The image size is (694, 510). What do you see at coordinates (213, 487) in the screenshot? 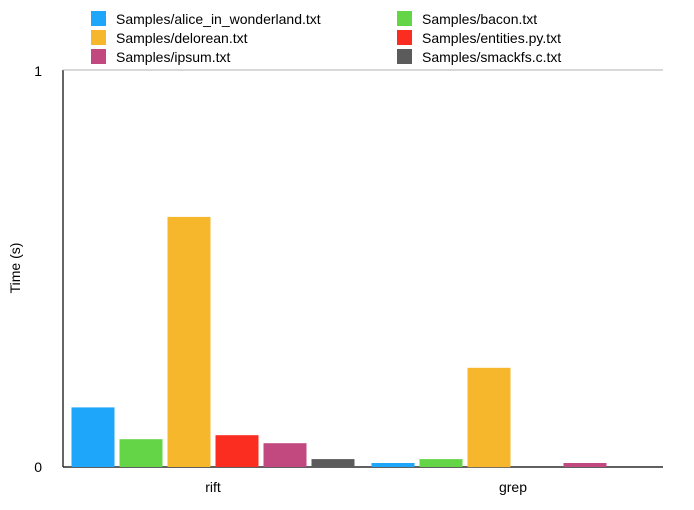
I see `x-tick-label-rift: rift` at bounding box center [213, 487].